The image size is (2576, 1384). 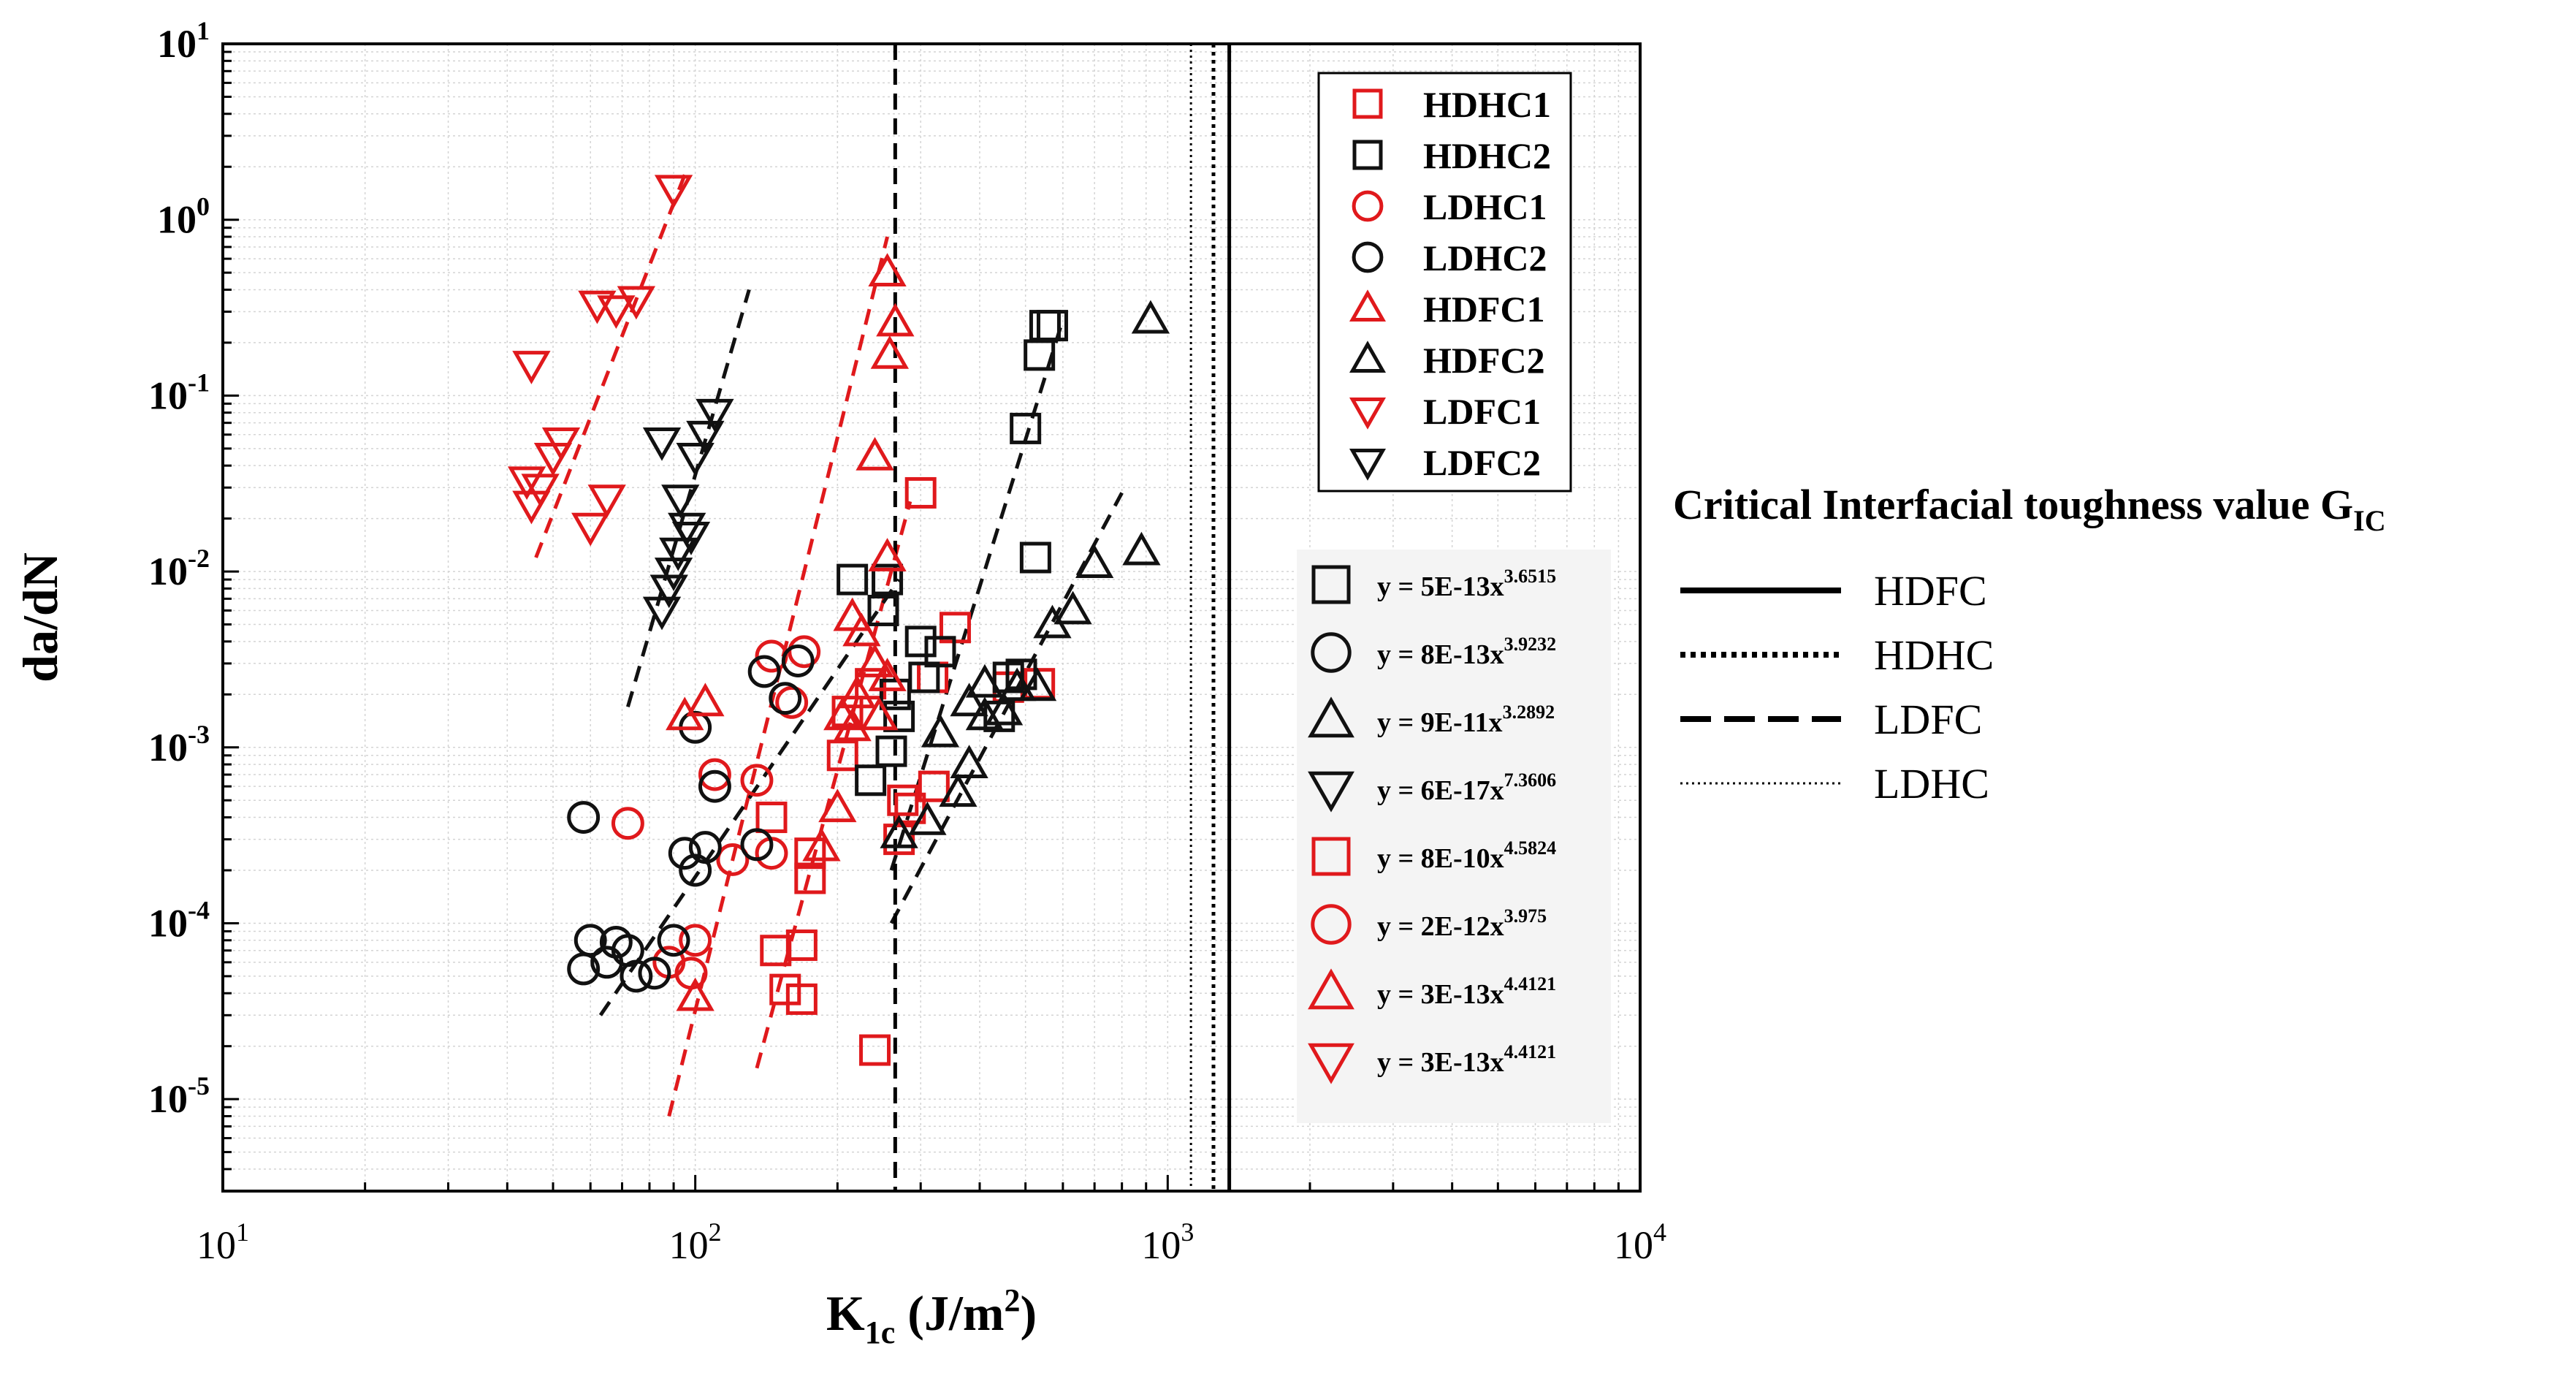 I want to click on y-axis-label: da/dN, so click(x=40, y=617).